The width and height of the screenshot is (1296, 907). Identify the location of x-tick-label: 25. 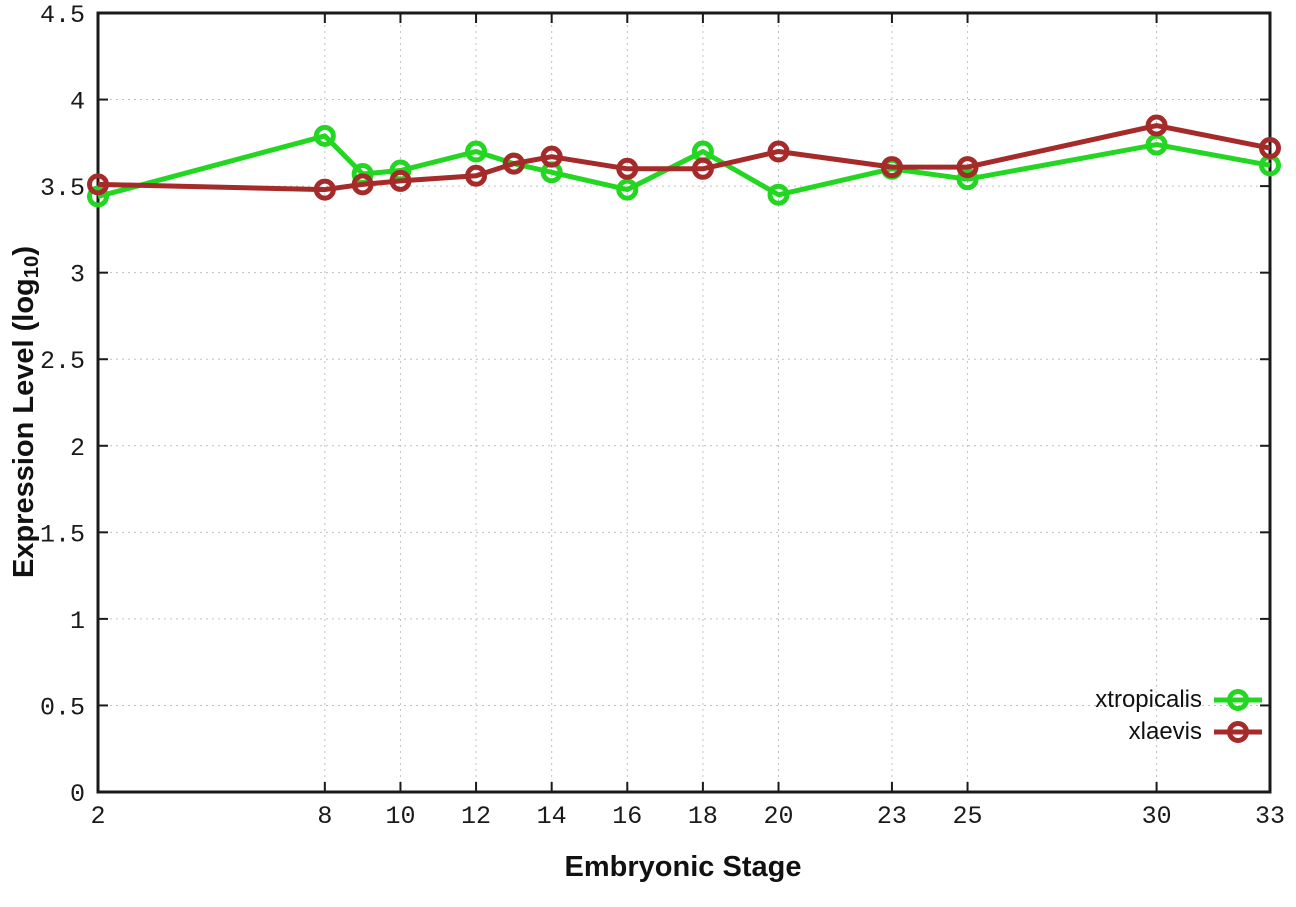
(968, 816).